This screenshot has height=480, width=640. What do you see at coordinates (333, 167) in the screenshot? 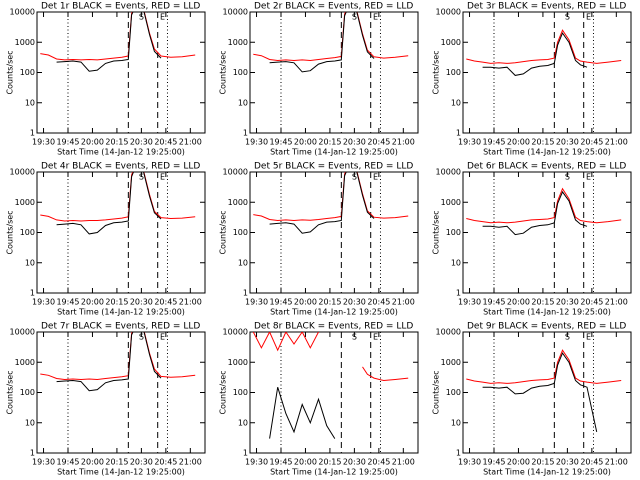
I see `panel-title: Det 5r BLACK = Events, RED = LLD` at bounding box center [333, 167].